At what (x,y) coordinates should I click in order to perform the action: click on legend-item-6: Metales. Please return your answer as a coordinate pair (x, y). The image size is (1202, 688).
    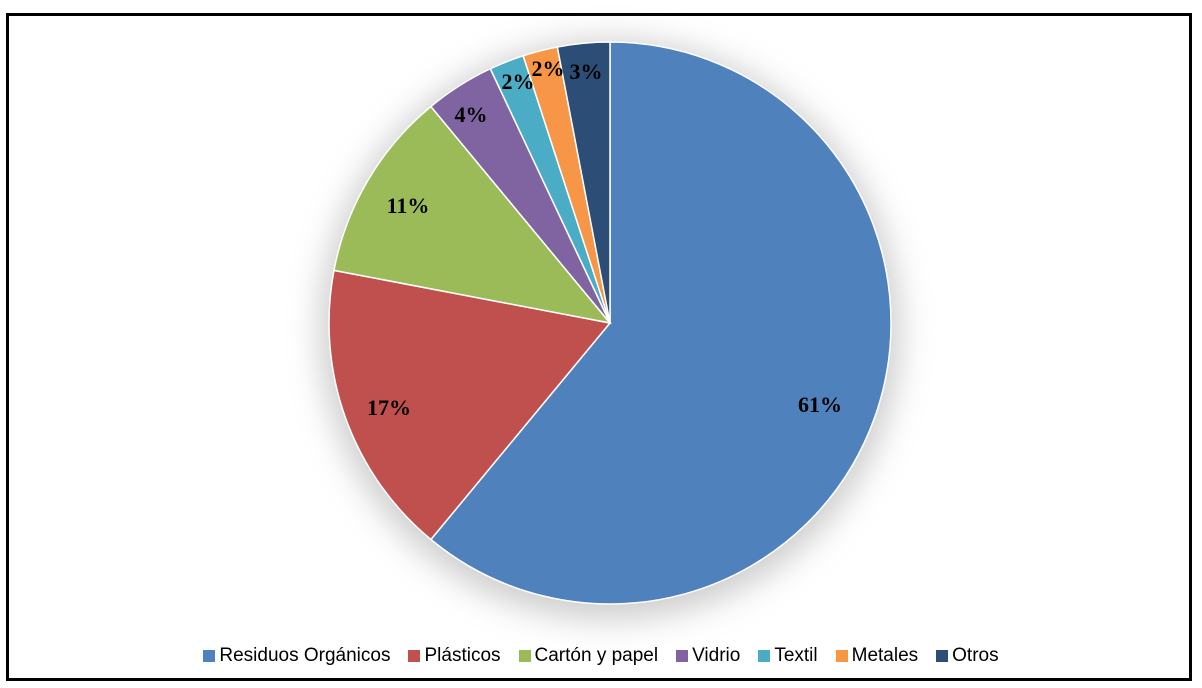
    Looking at the image, I should click on (877, 656).